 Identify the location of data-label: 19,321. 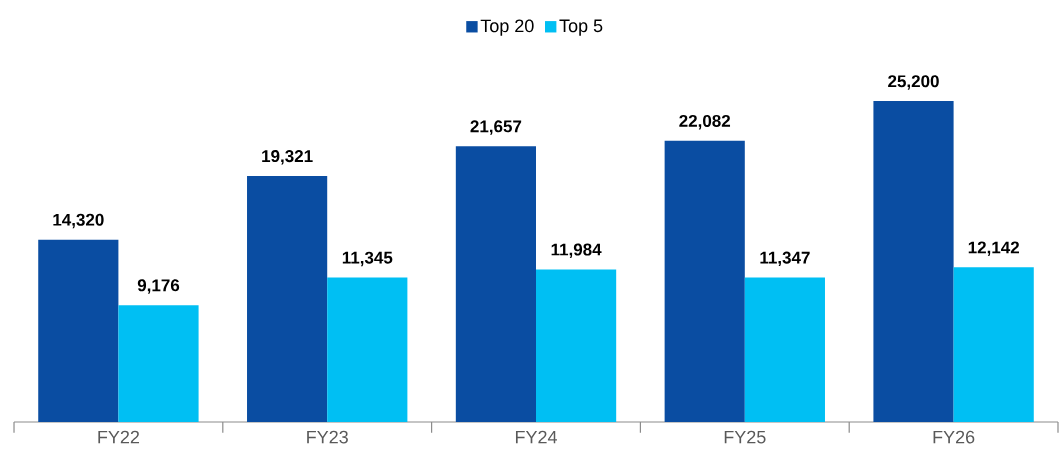
(287, 157).